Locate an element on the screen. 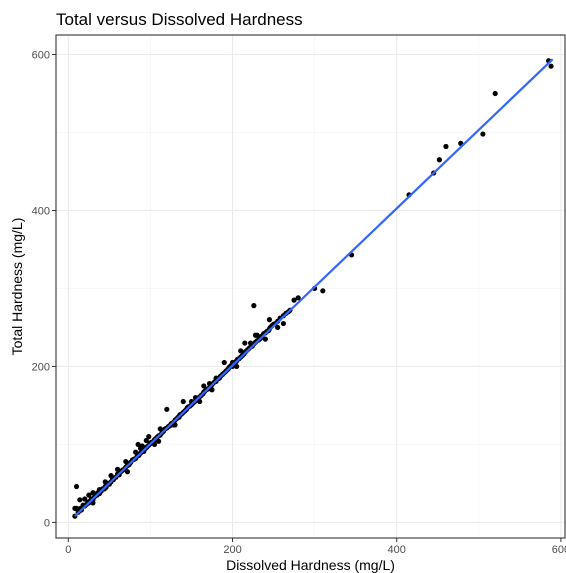  x-axis-ticks: 0 200 400 600 is located at coordinates (315, 547).